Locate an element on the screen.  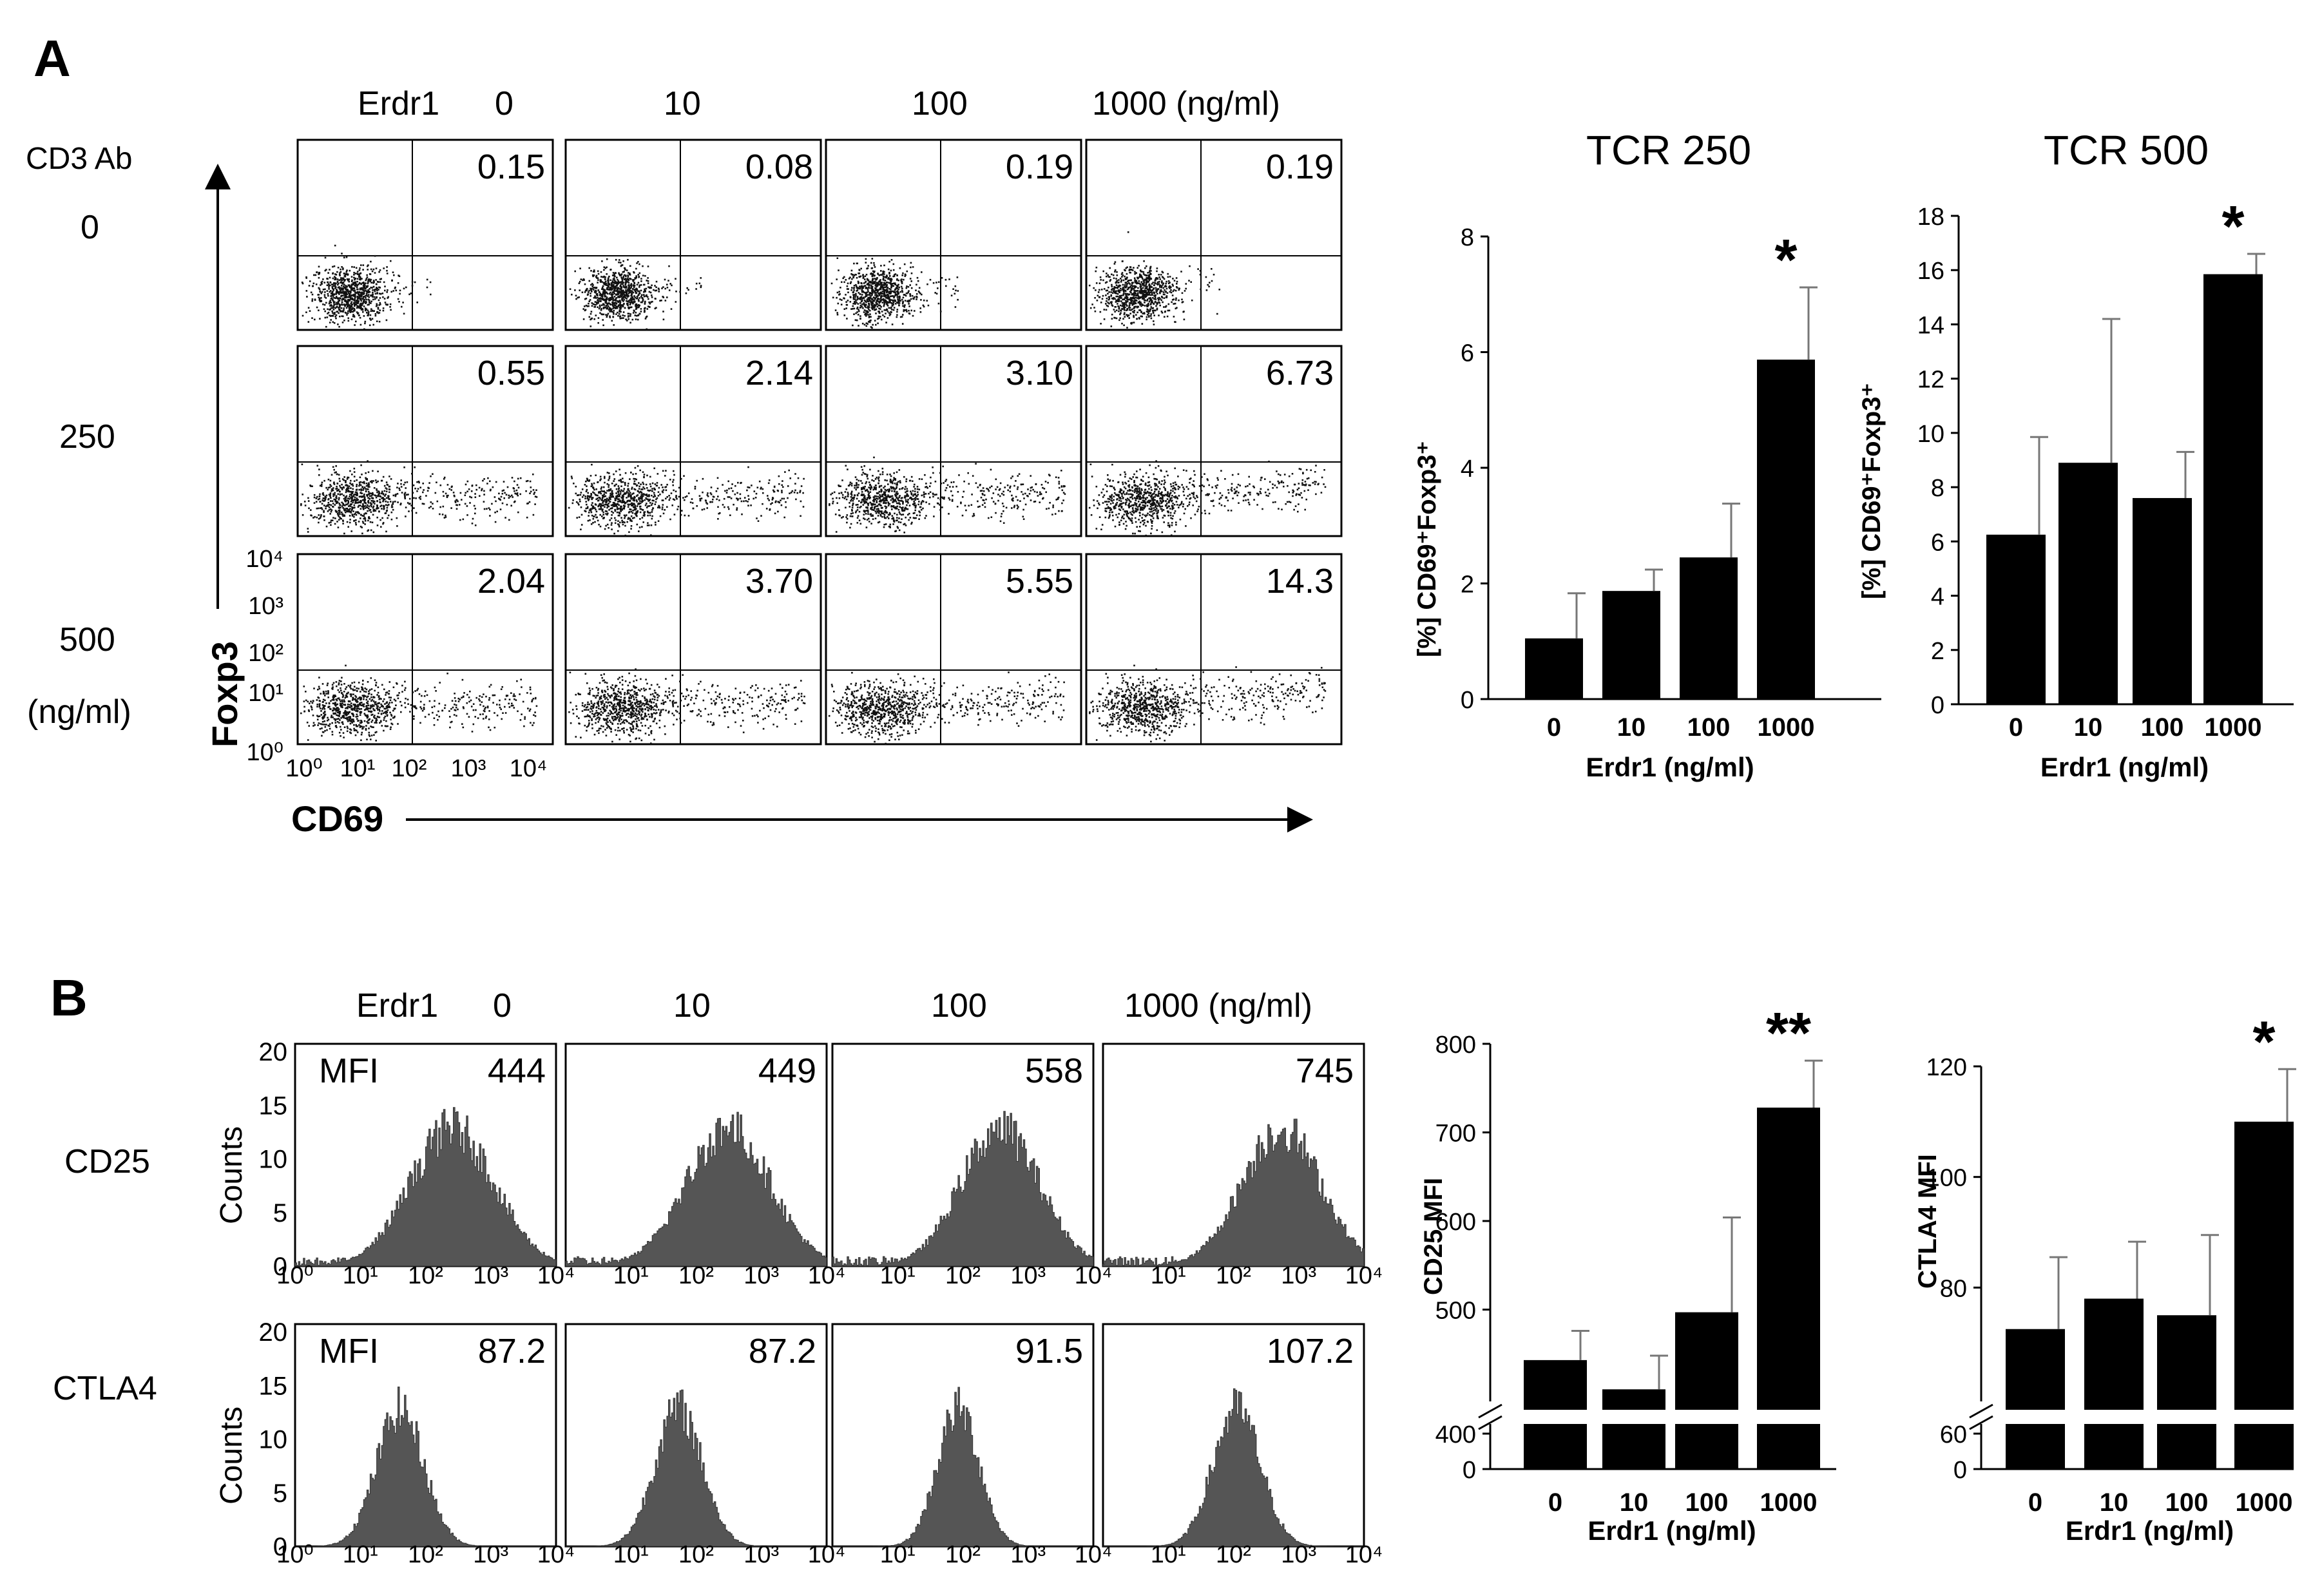
mfi-value: 444 is located at coordinates (517, 1071).